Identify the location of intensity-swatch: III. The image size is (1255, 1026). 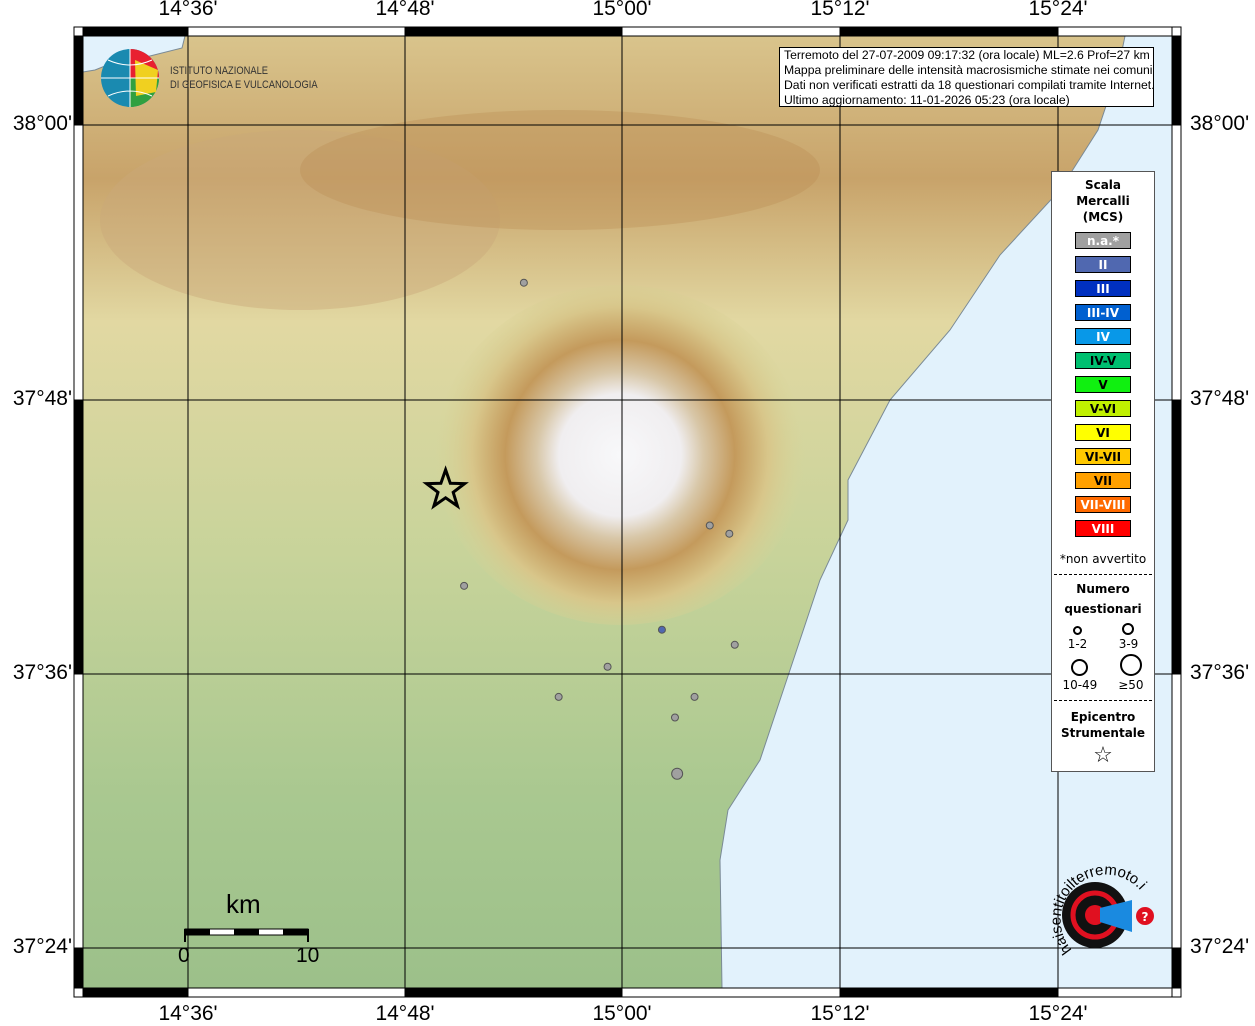
(1103, 288).